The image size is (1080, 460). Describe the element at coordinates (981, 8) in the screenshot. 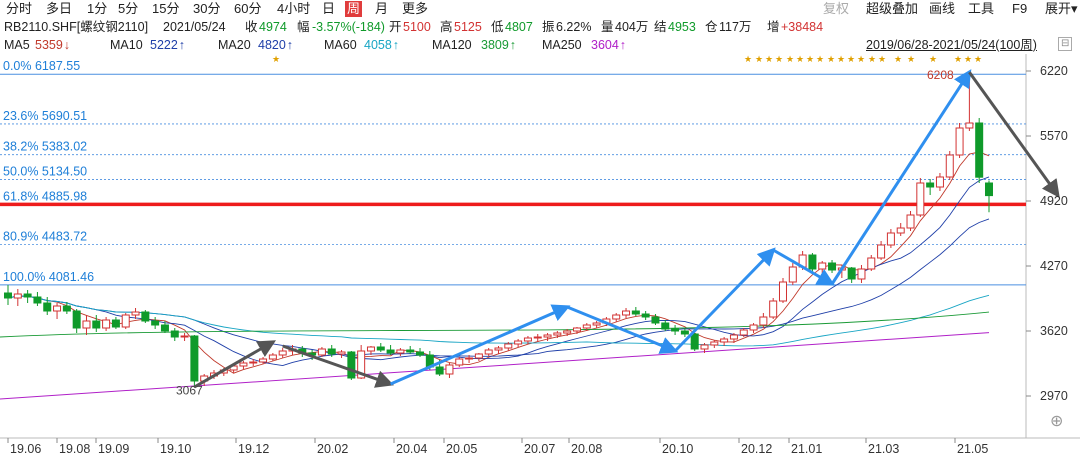

I see `toolbar-button-3: 工具` at that location.